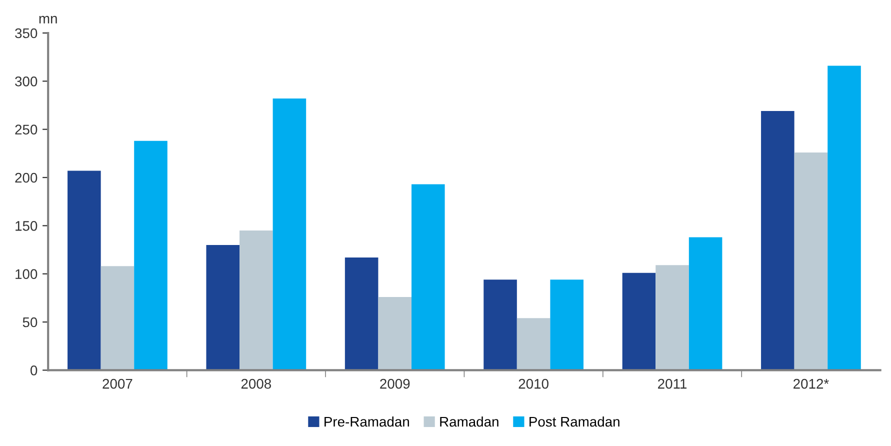 The width and height of the screenshot is (891, 446). I want to click on x-tick-label: 2008, so click(256, 383).